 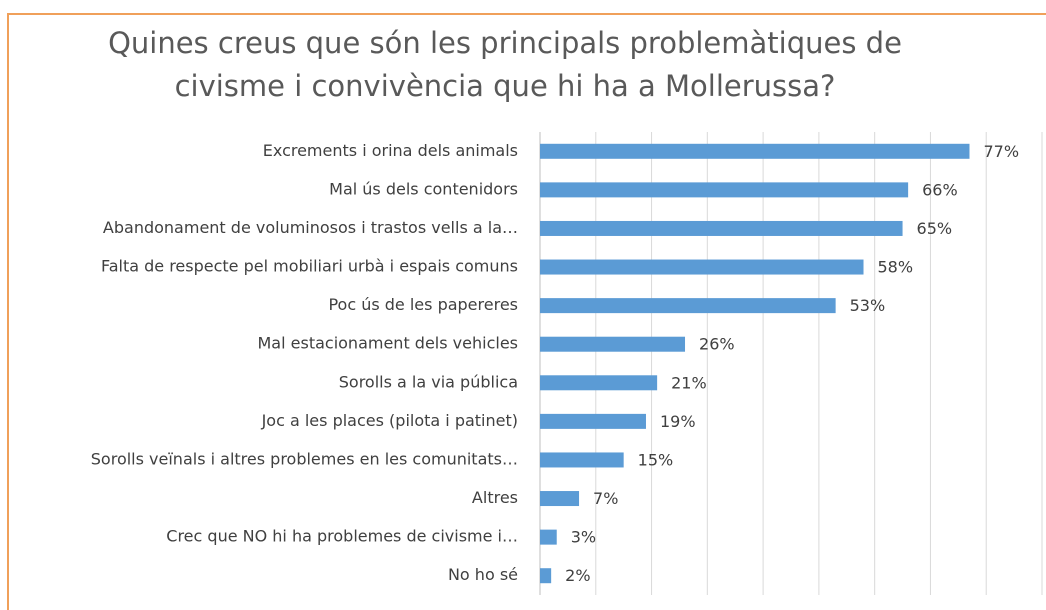 I want to click on y-tick-label: Mal estacionament dels vehicles, so click(x=388, y=343).